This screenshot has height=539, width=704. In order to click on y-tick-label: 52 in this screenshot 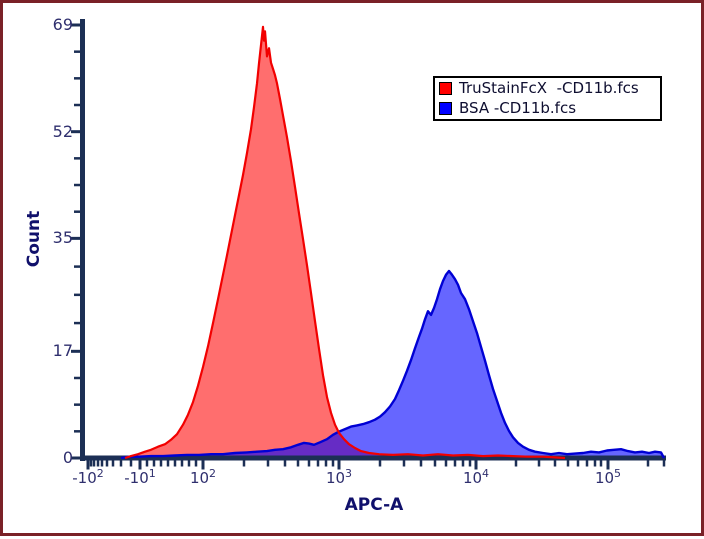, I will do `click(62, 131)`.